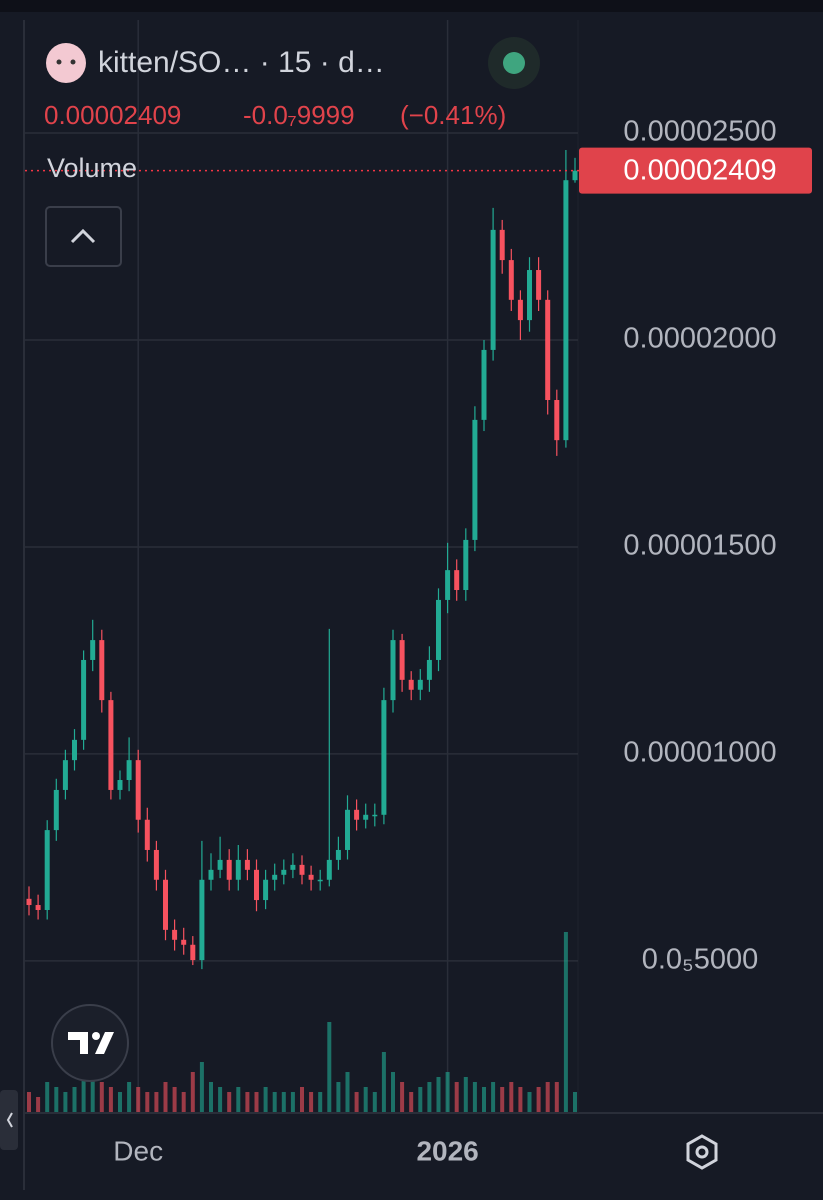 The width and height of the screenshot is (823, 1200). I want to click on top-strip, so click(411, 6).